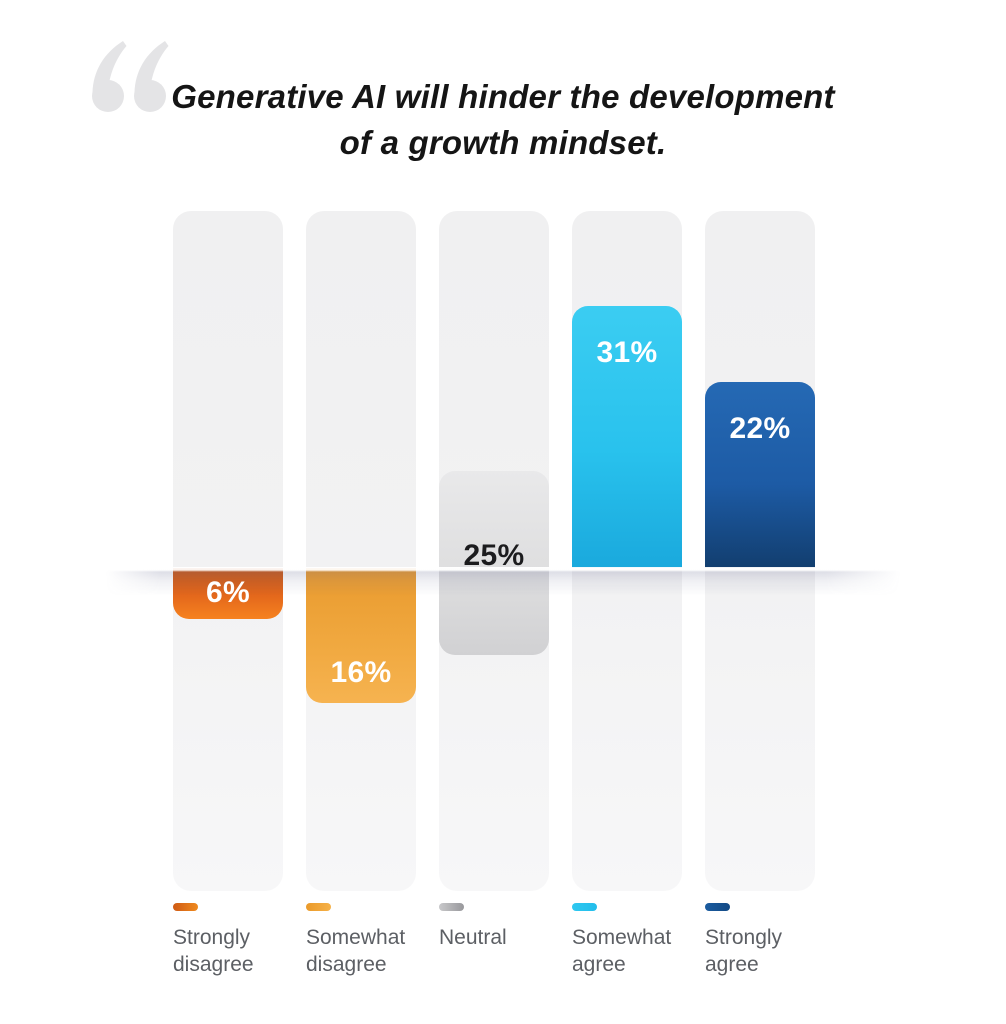 The width and height of the screenshot is (1006, 1024). Describe the element at coordinates (627, 353) in the screenshot. I see `value-label-somewhat-agree: 31%` at that location.